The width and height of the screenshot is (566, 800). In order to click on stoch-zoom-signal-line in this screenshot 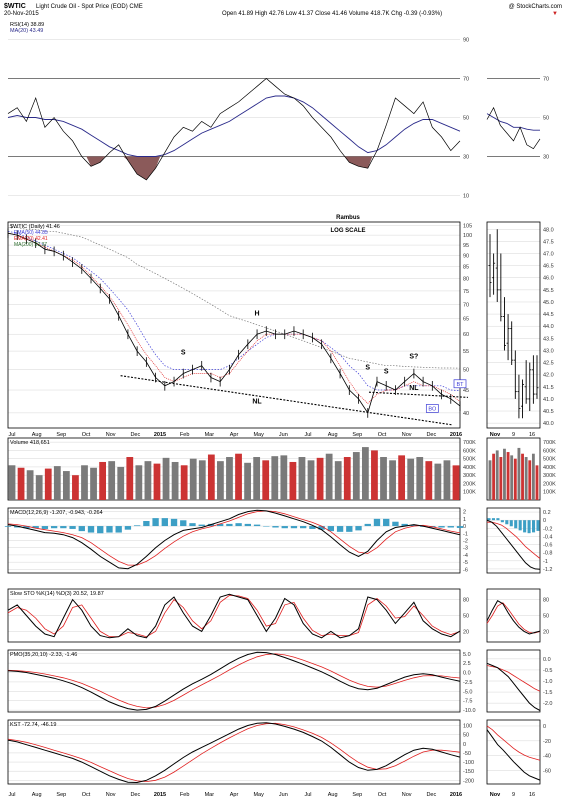, I will do `click(513, 618)`.